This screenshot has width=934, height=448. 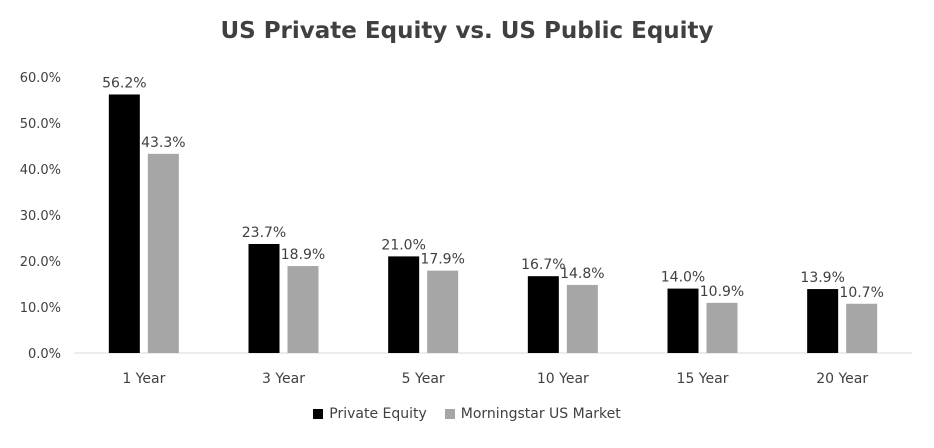 I want to click on data-label-morningstar: 14.8%, so click(x=582, y=274).